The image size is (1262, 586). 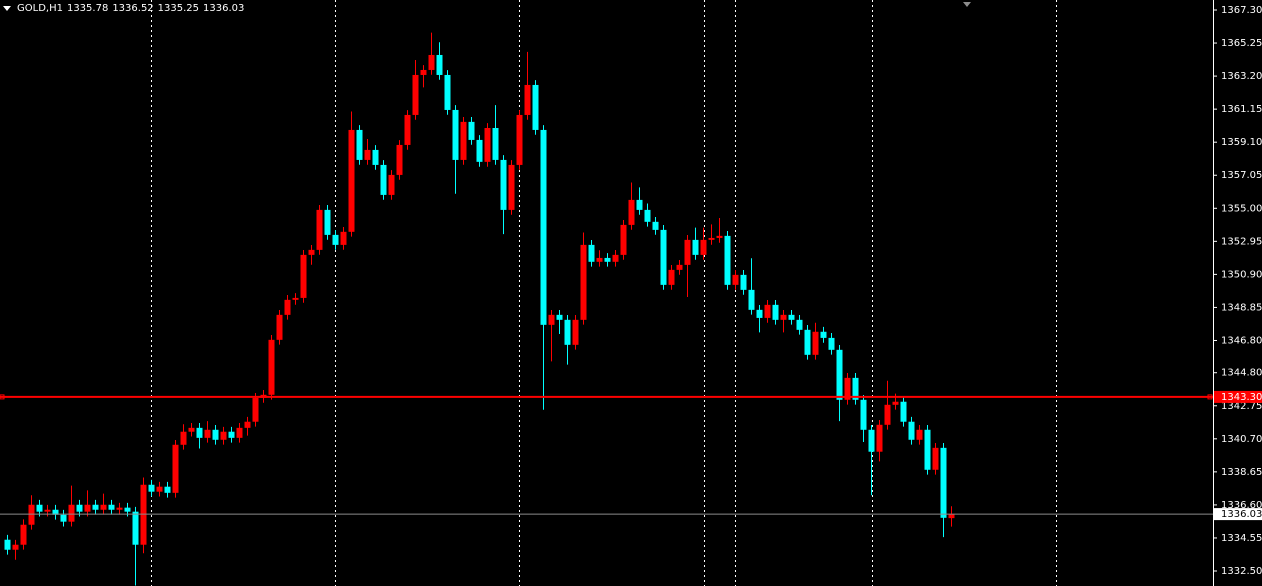 I want to click on y-tick-label: 1344.80, so click(x=1241, y=373).